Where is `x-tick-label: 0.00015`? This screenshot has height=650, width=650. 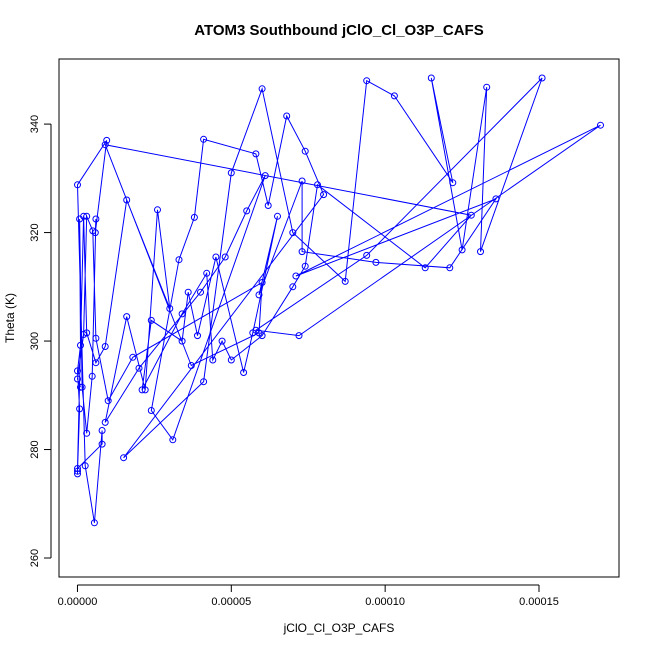
x-tick-label: 0.00015 is located at coordinates (539, 602).